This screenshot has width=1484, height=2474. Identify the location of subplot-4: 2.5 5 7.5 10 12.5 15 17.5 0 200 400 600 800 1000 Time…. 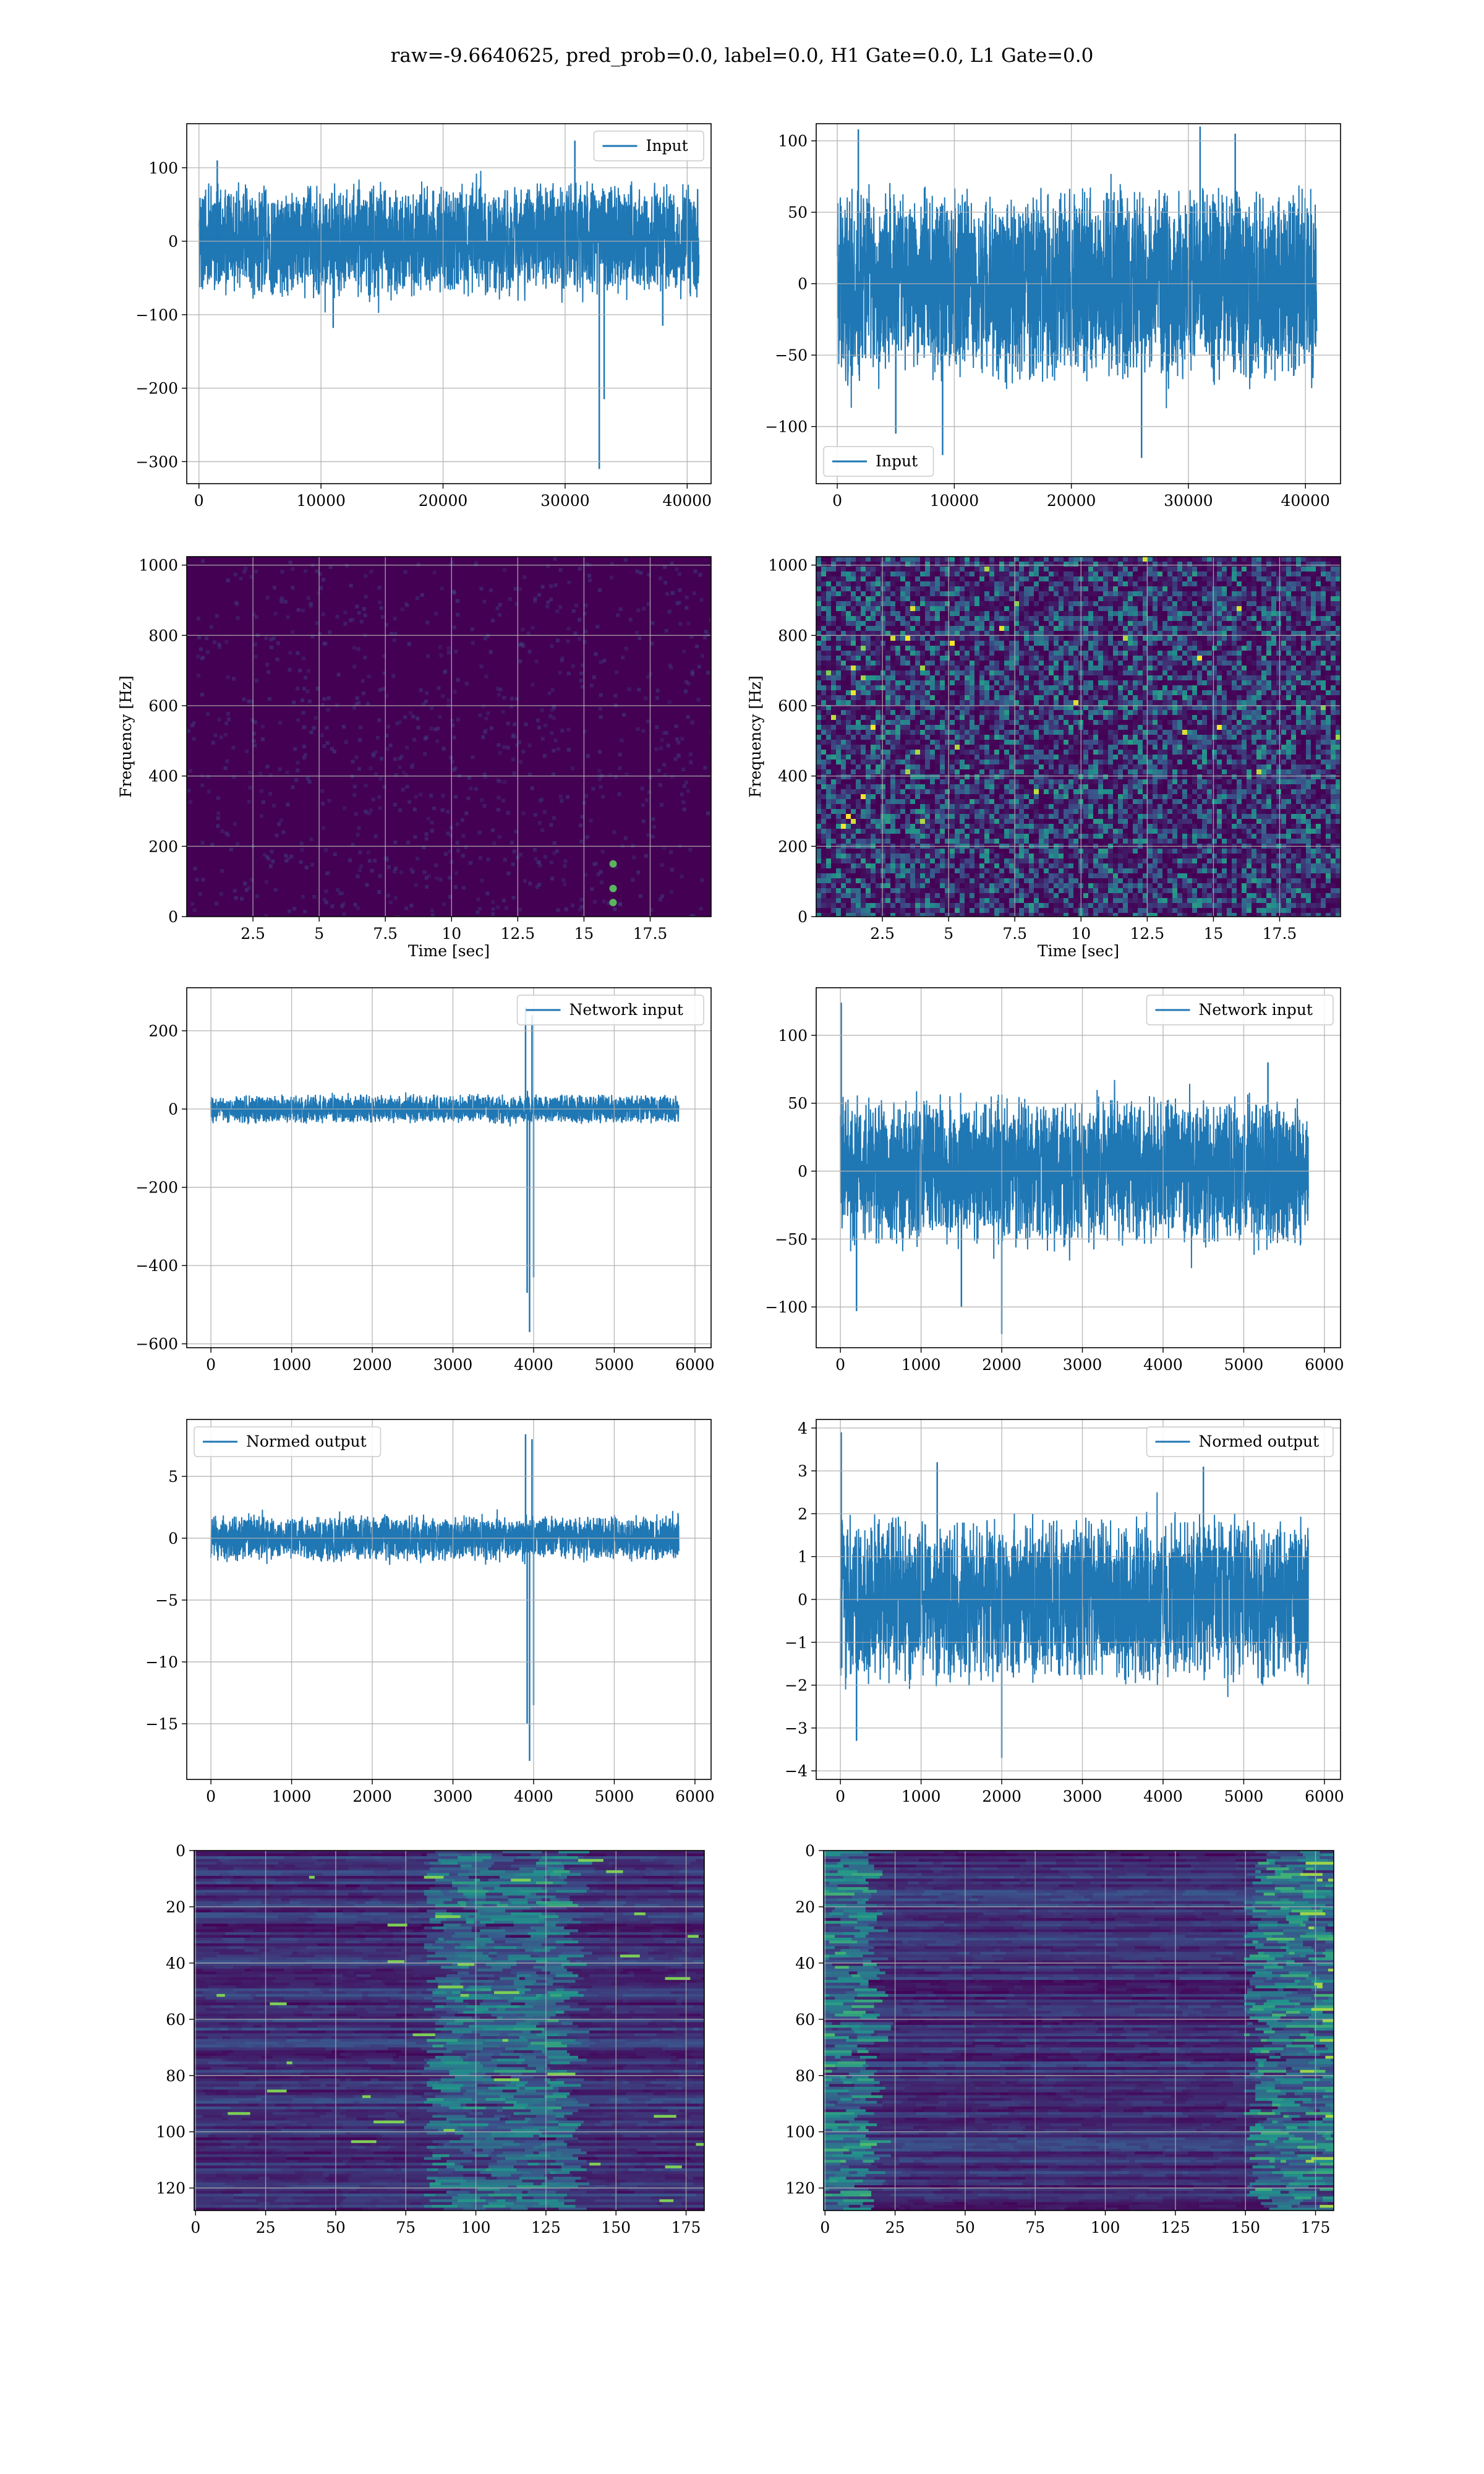
(1043, 758).